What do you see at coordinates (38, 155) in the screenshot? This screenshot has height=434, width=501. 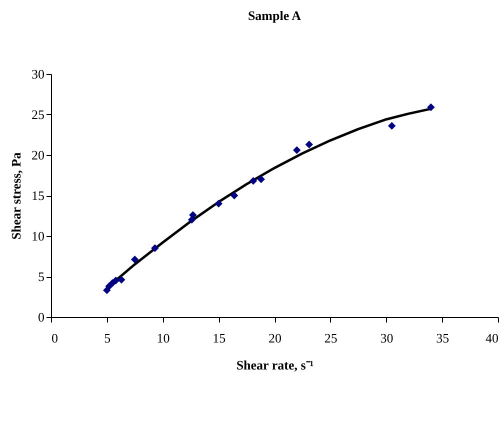 I see `y-tick-label: 20` at bounding box center [38, 155].